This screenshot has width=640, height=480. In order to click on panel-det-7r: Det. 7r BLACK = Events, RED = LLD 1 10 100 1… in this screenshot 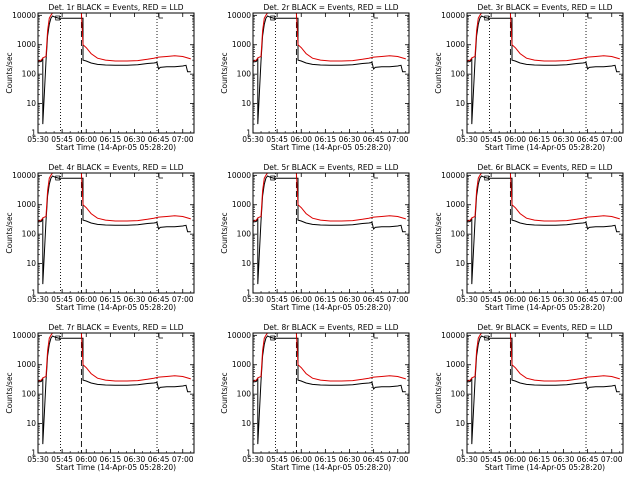, I will do `click(100, 397)`.